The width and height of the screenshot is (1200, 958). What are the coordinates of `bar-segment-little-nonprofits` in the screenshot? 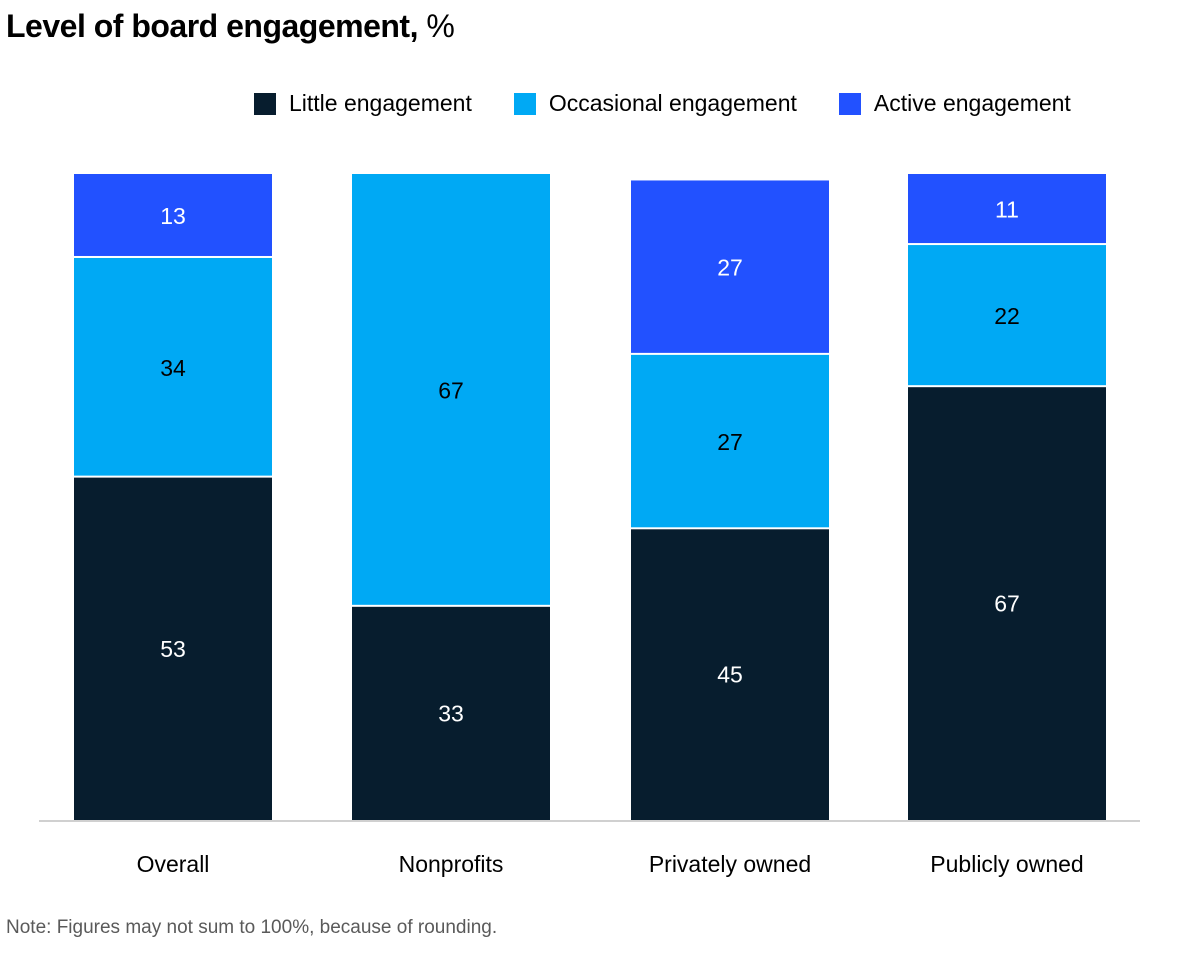 It's located at (451, 713).